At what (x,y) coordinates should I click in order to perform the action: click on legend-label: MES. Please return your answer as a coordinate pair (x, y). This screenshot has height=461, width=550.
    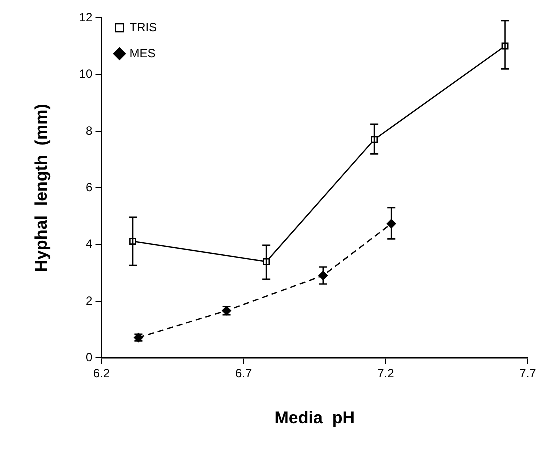
    Looking at the image, I should click on (143, 53).